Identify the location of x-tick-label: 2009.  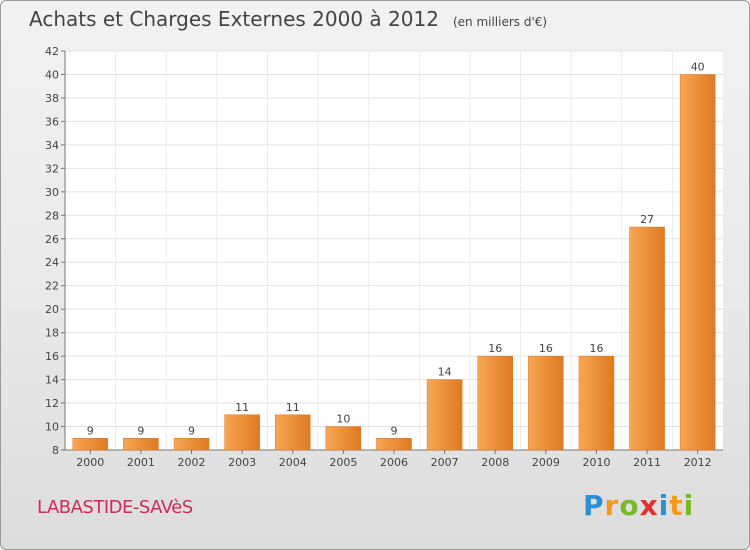
(546, 462).